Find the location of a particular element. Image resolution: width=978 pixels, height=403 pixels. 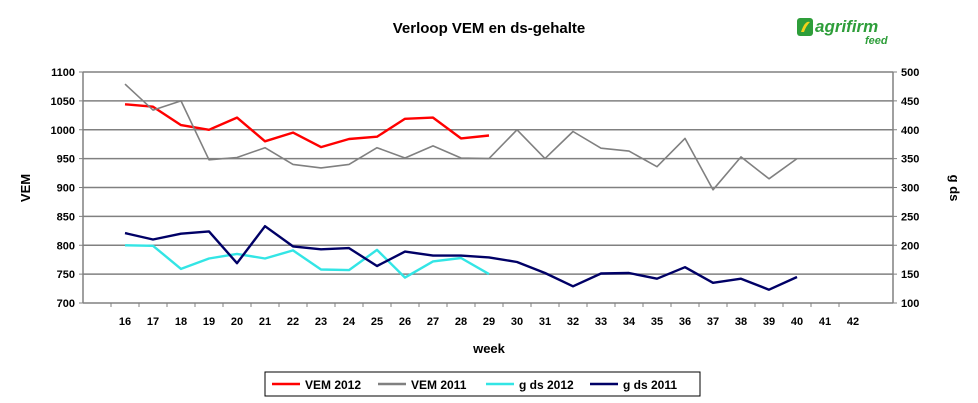

x-tick-label: 31 is located at coordinates (545, 322).